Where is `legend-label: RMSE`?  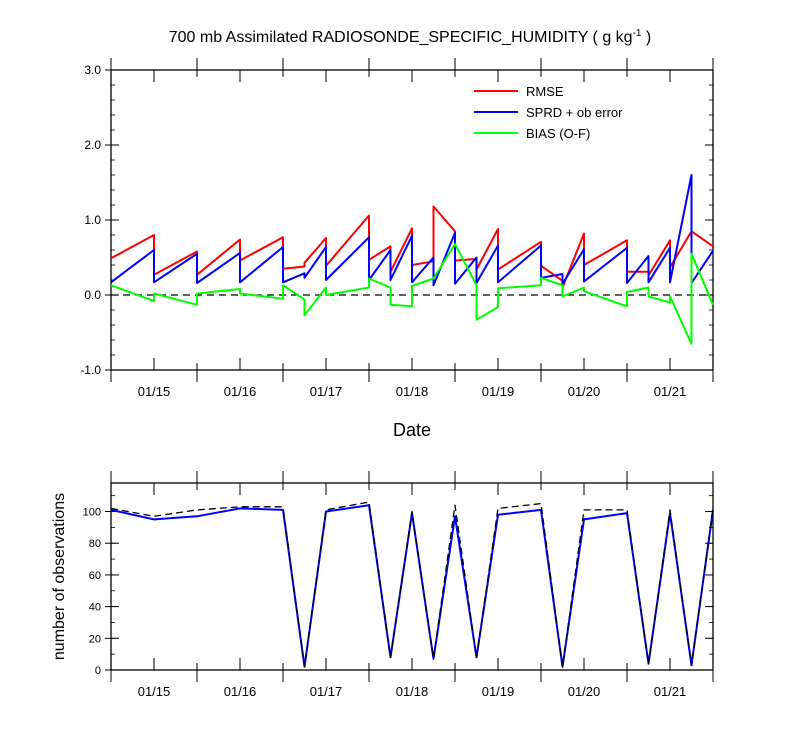 legend-label: RMSE is located at coordinates (545, 91).